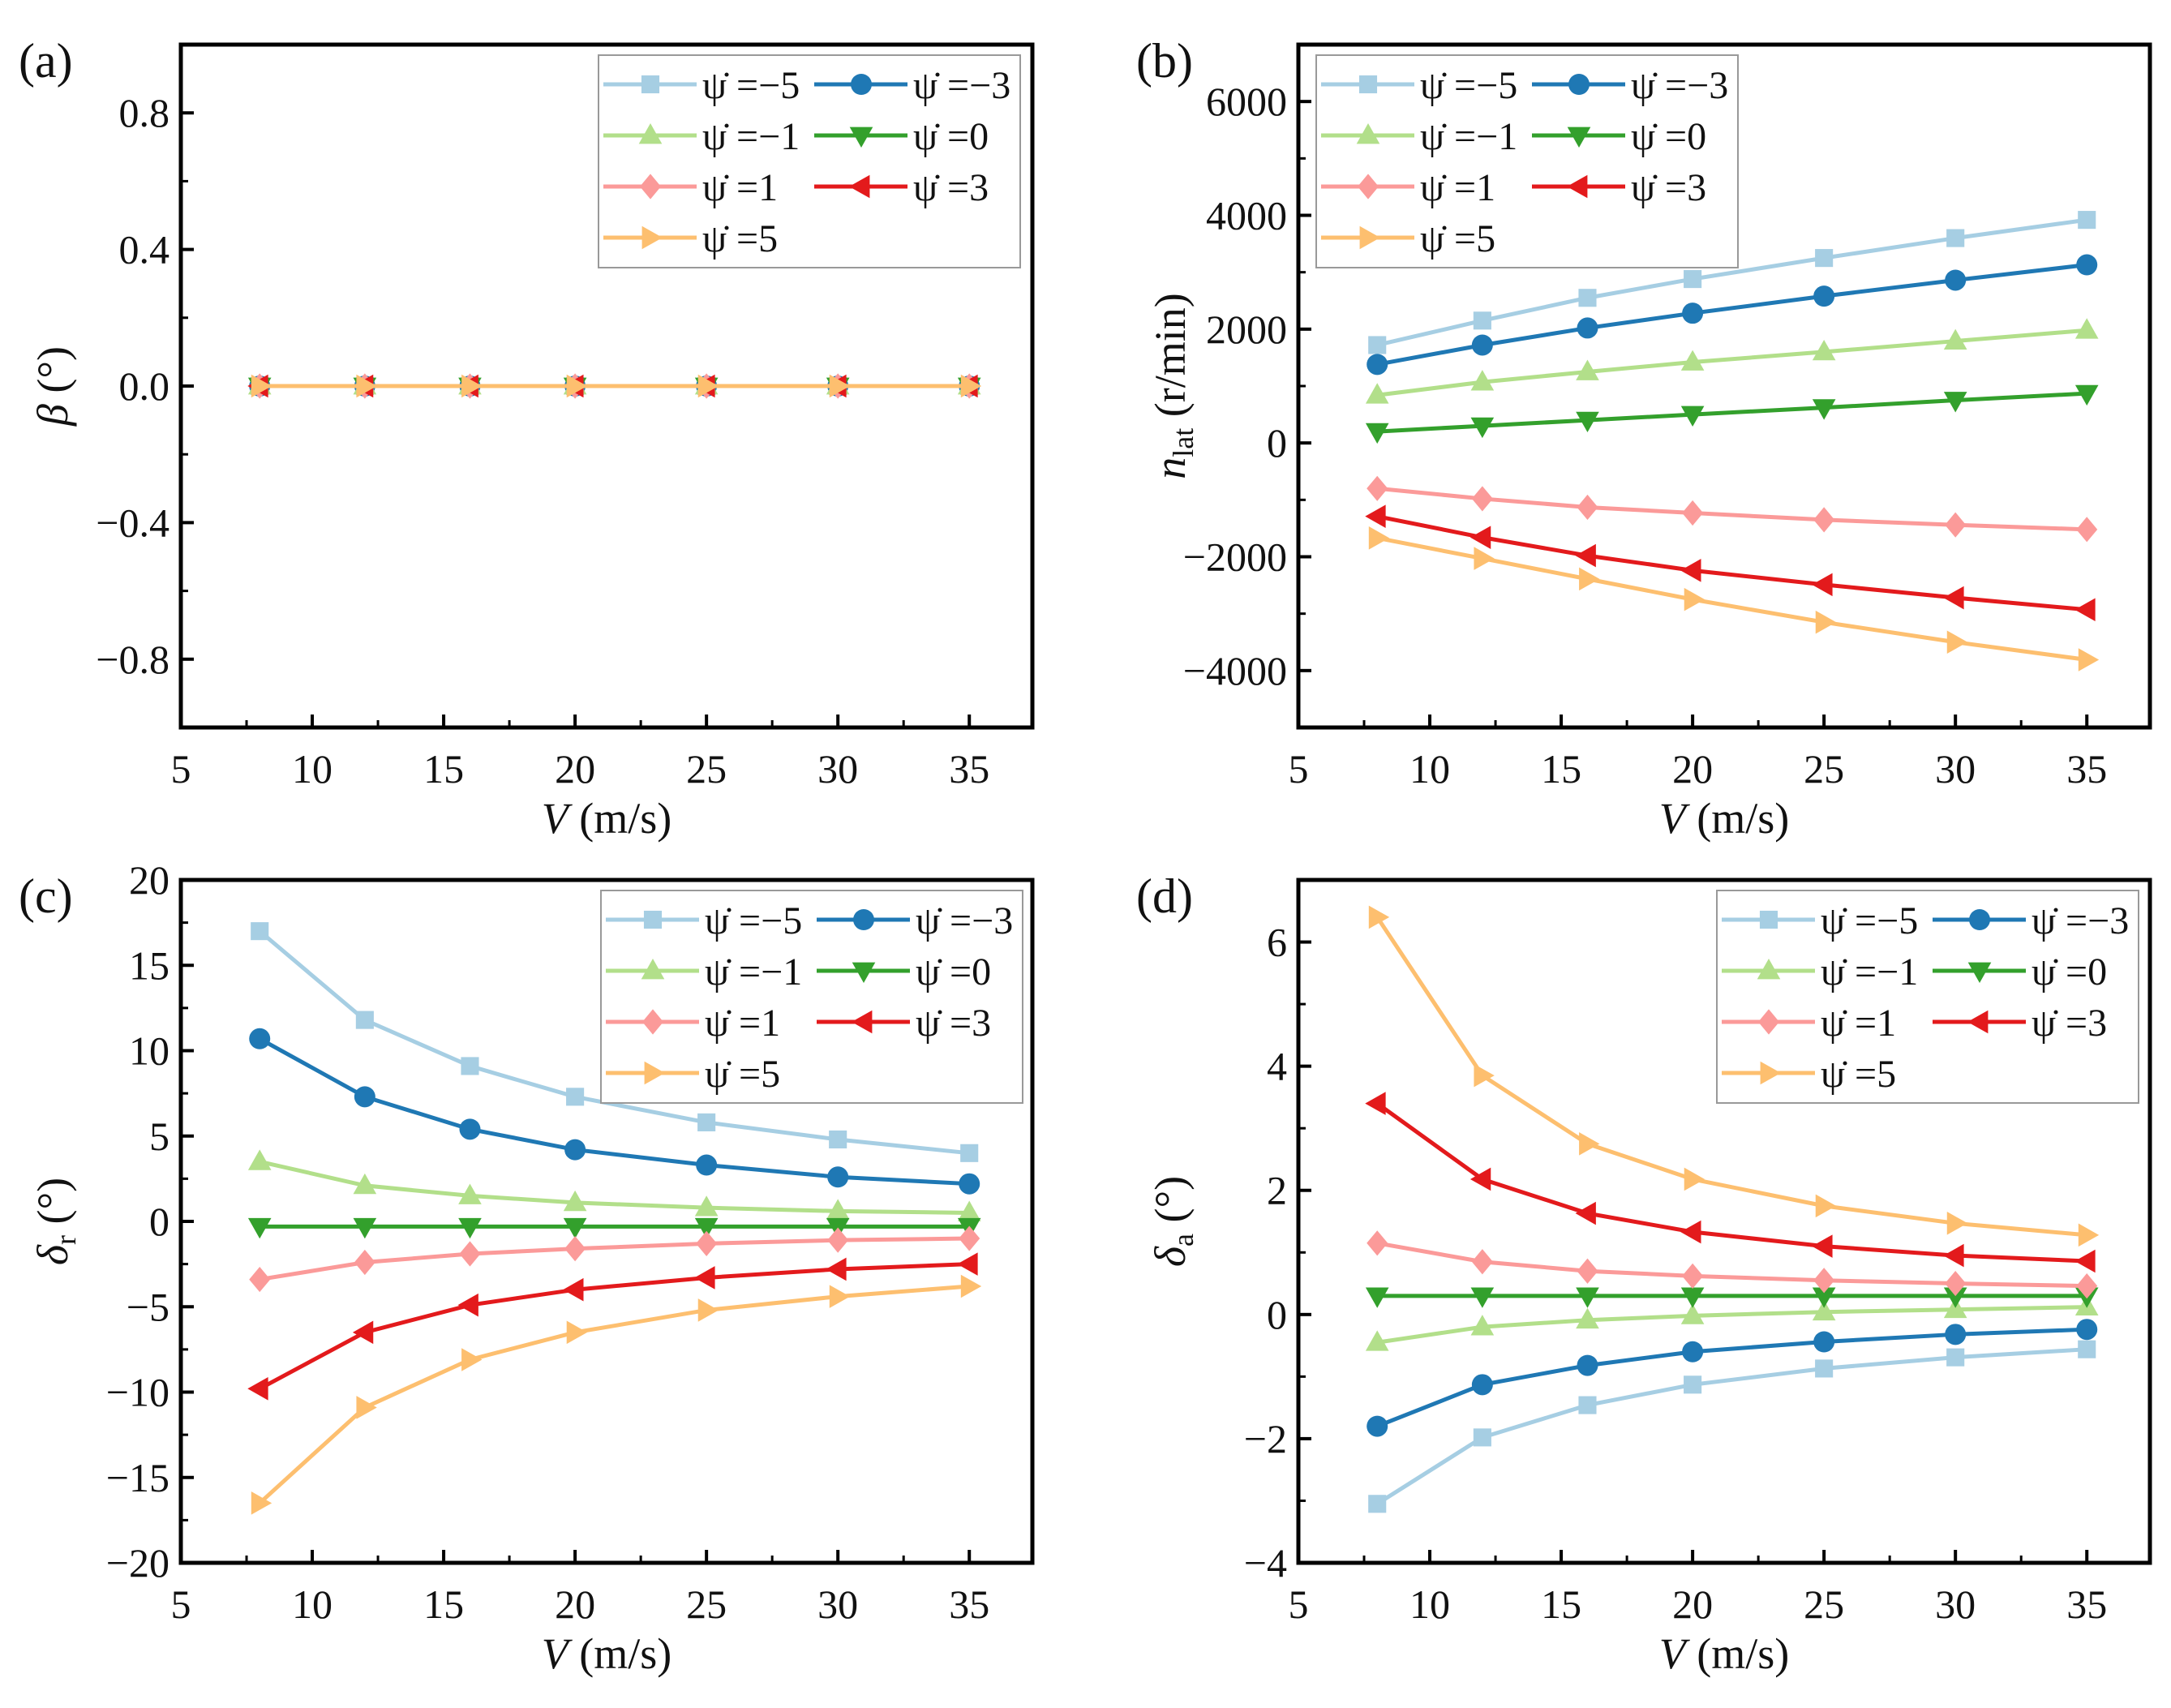 This screenshot has height=1708, width=2171. I want to click on y-axis-label: nlat (r/min), so click(1172, 385).